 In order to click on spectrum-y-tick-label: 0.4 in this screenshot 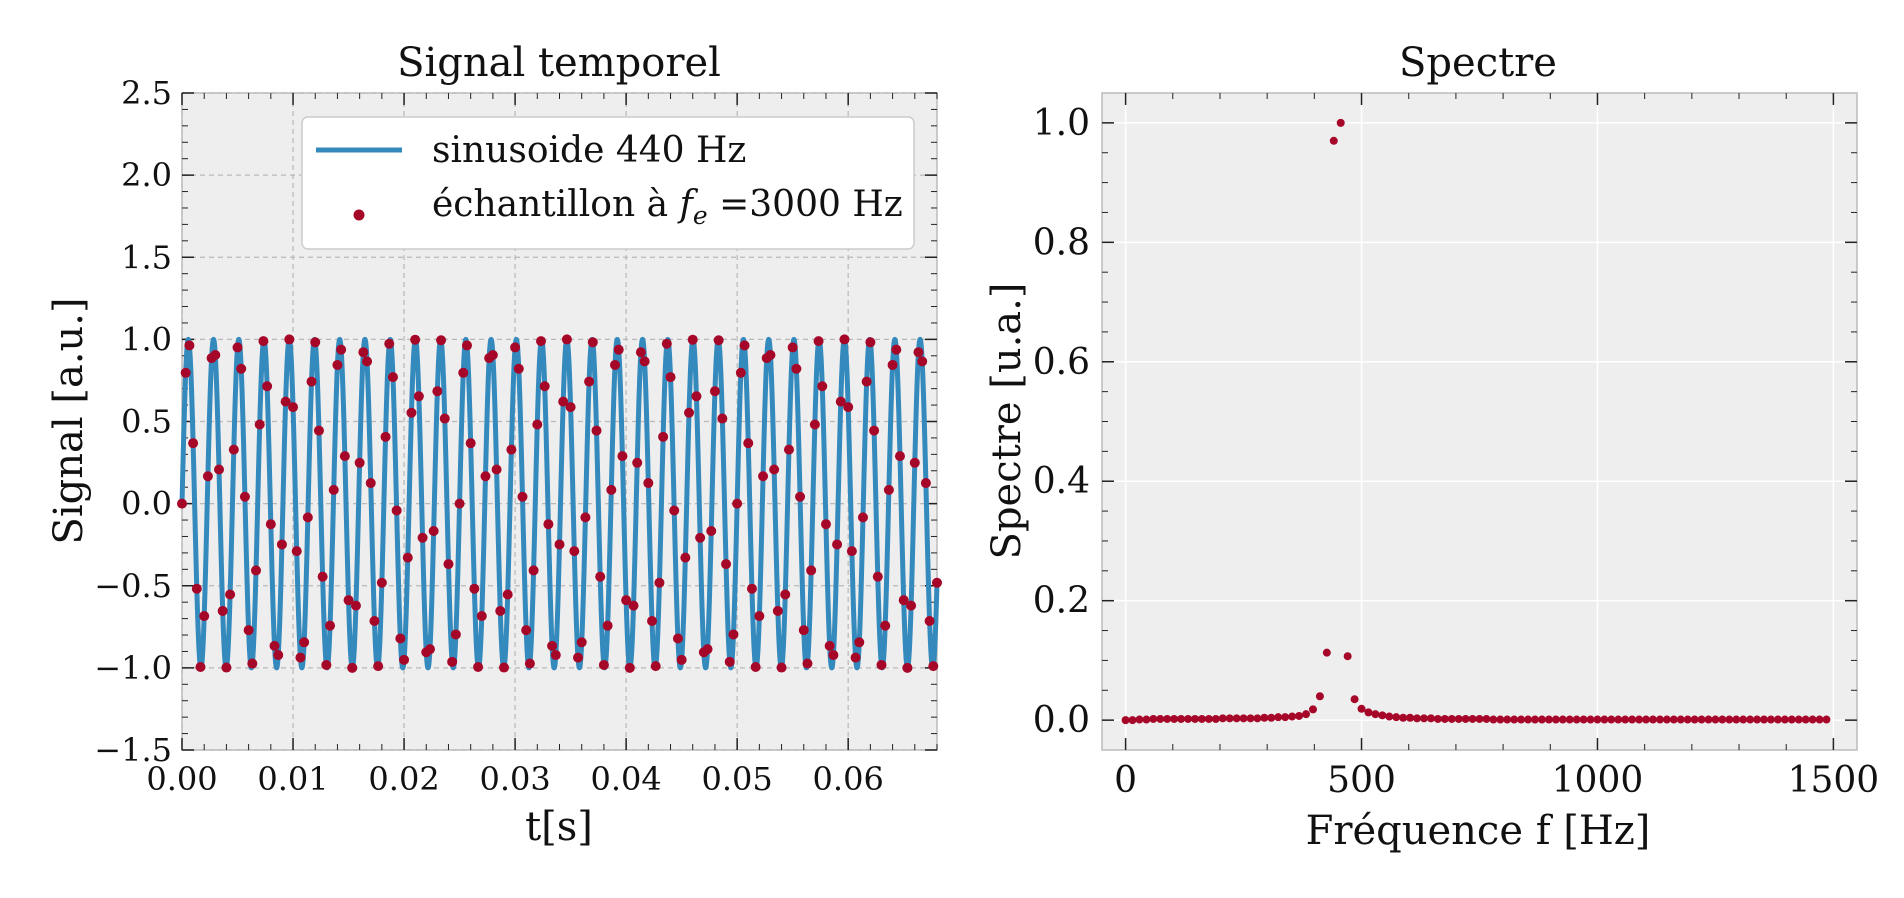, I will do `click(1061, 481)`.